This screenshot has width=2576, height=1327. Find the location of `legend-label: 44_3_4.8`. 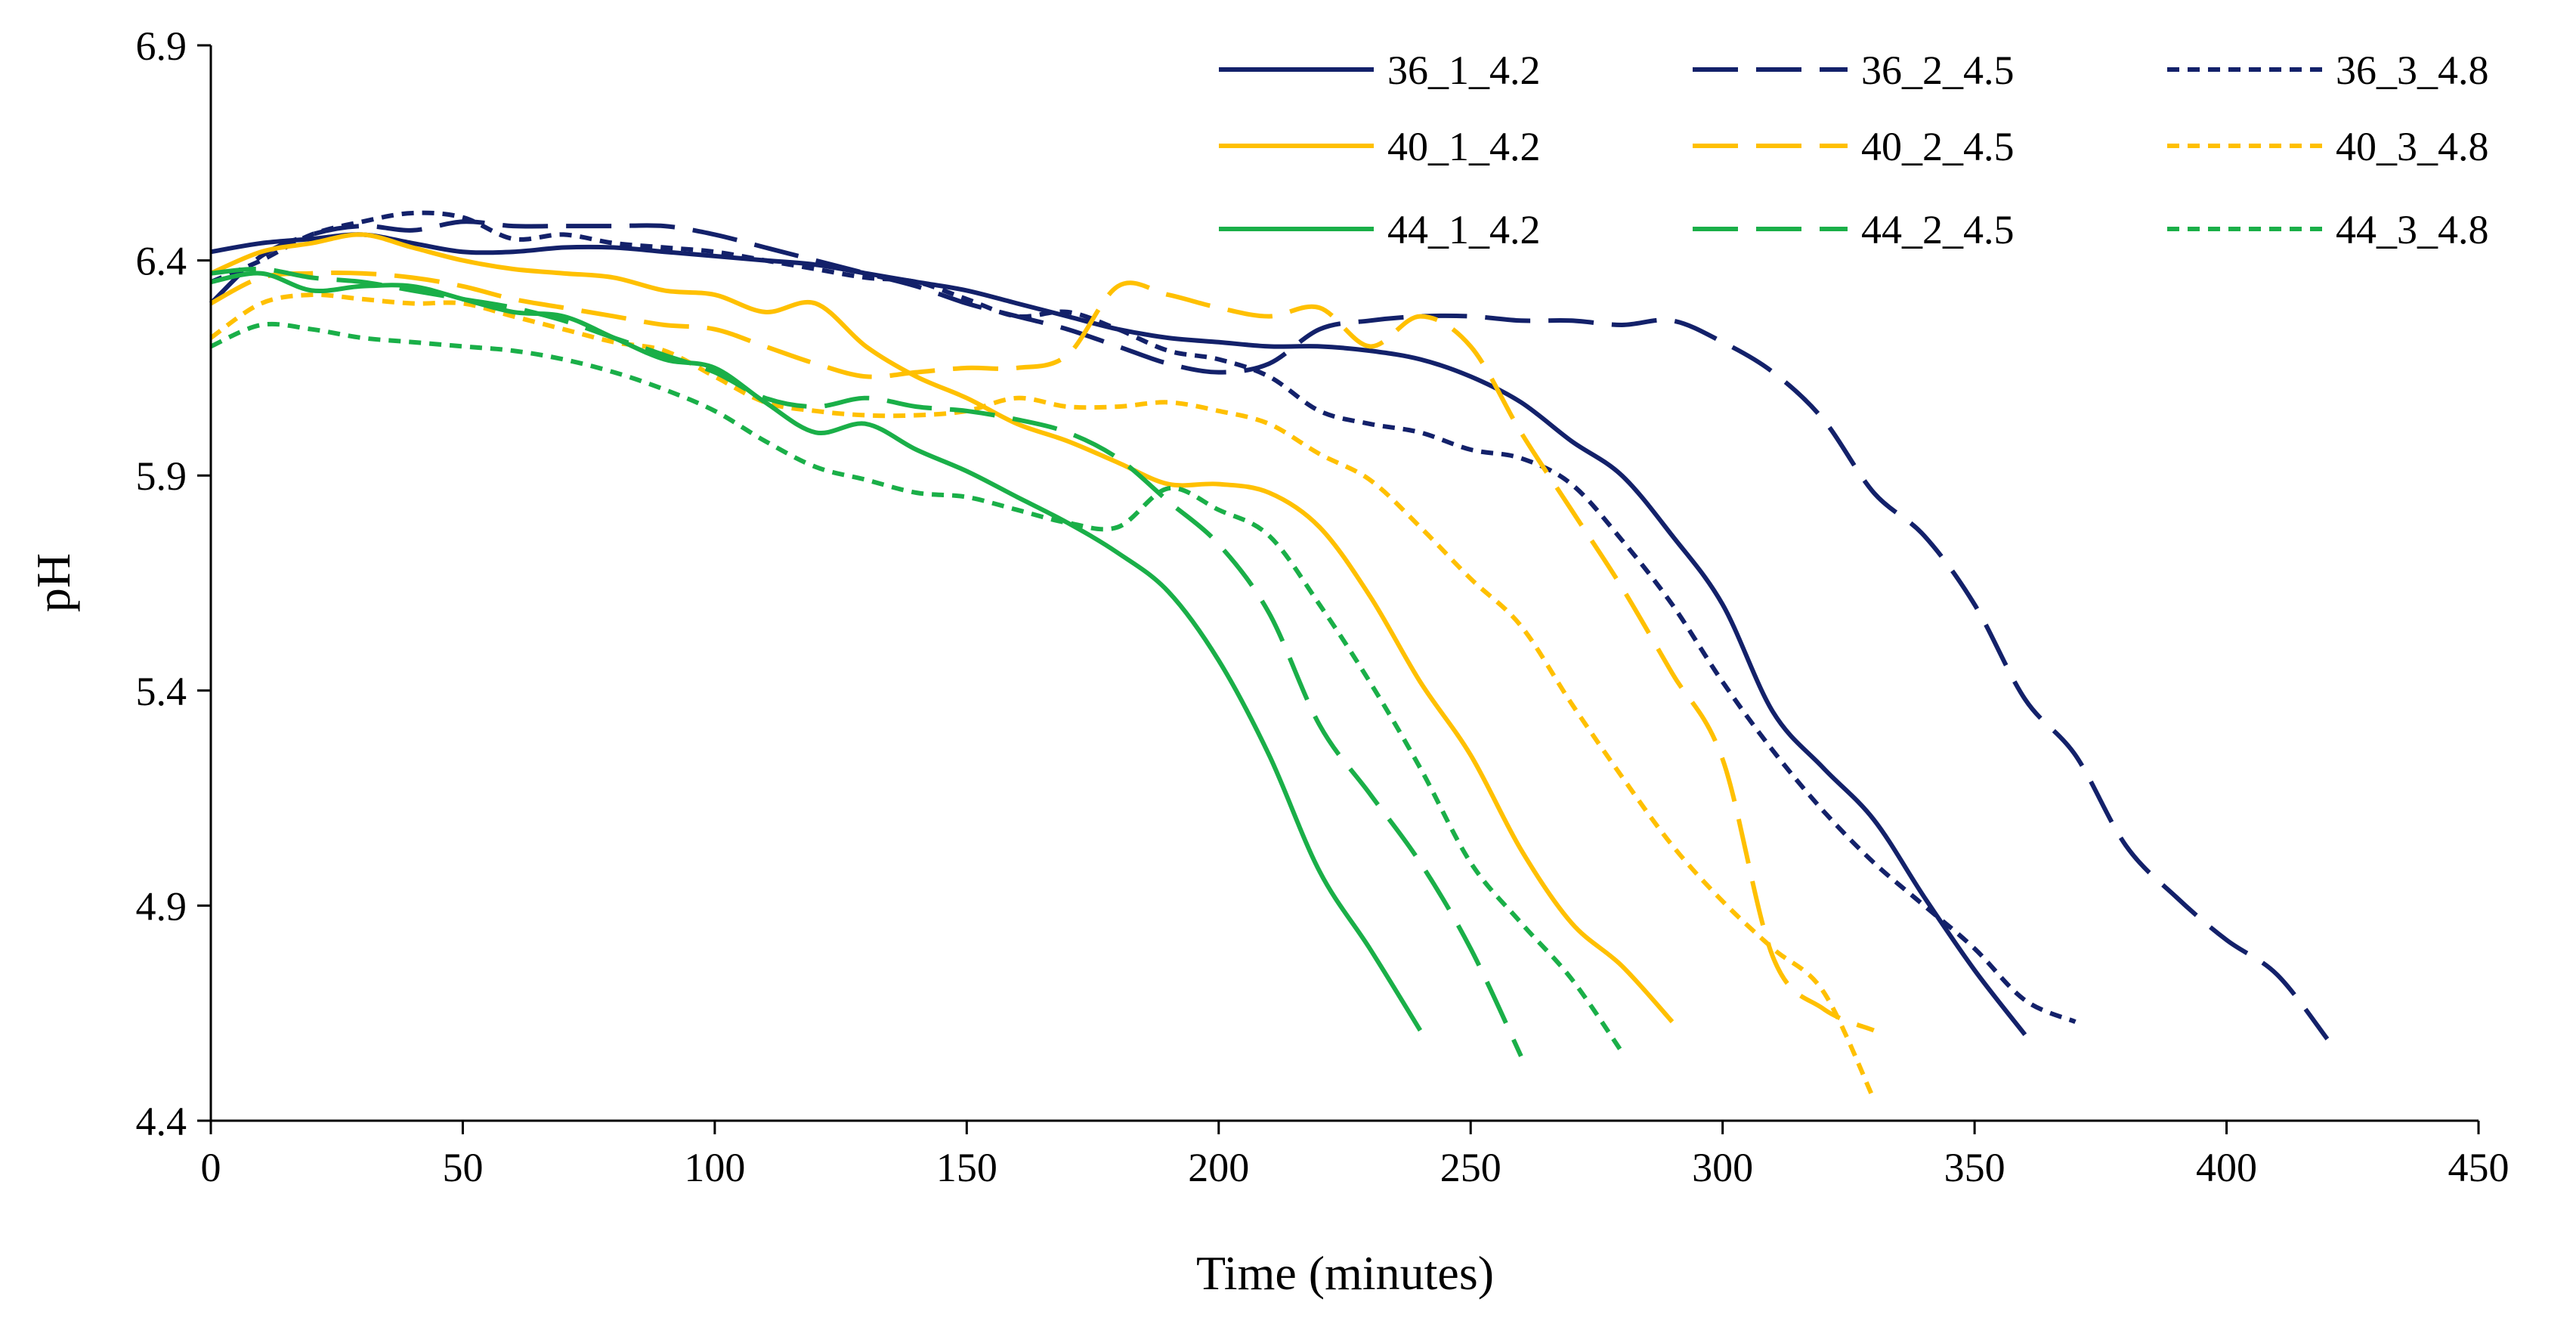

legend-label: 44_3_4.8 is located at coordinates (2412, 229).